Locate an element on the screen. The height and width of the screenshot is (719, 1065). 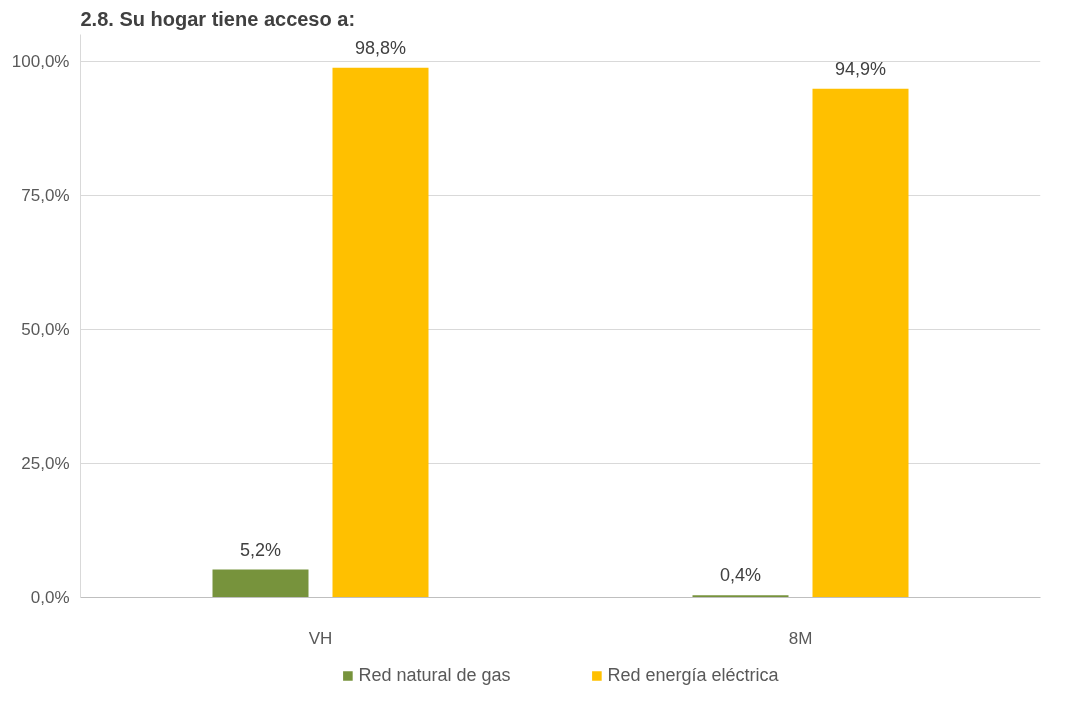
x-tick-label: 8M is located at coordinates (800, 638).